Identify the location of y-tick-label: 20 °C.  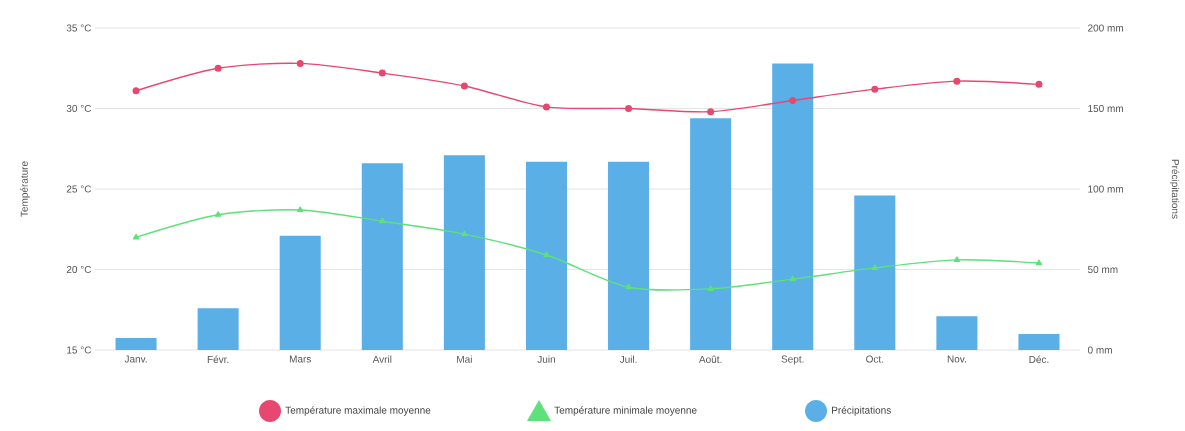
(79, 269).